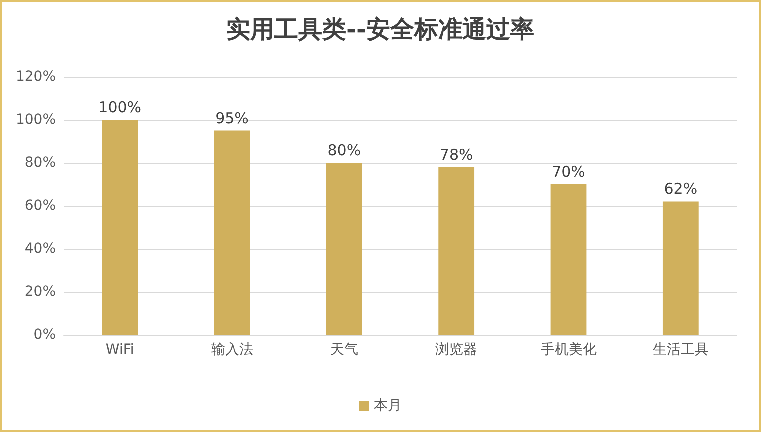  I want to click on legend-label: 本月, so click(388, 406).